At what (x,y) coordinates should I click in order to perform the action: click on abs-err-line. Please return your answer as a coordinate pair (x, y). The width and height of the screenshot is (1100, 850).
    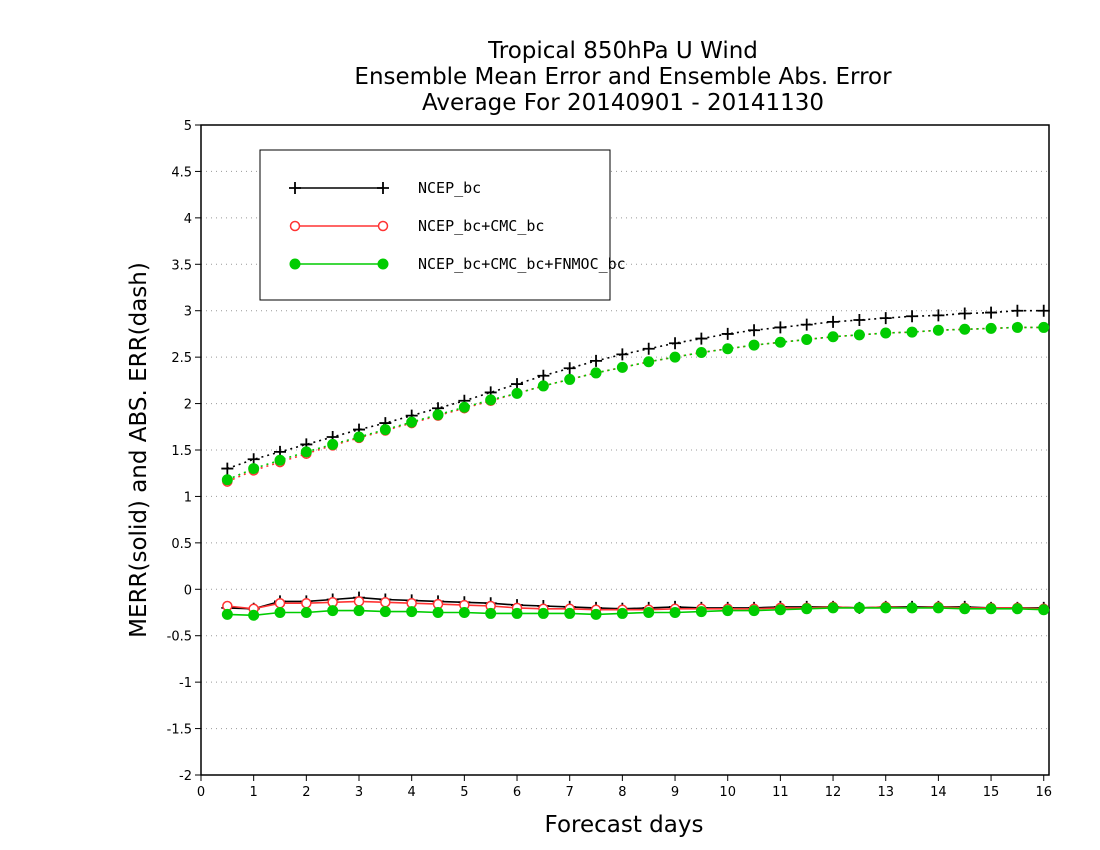
    Looking at the image, I should click on (635, 404).